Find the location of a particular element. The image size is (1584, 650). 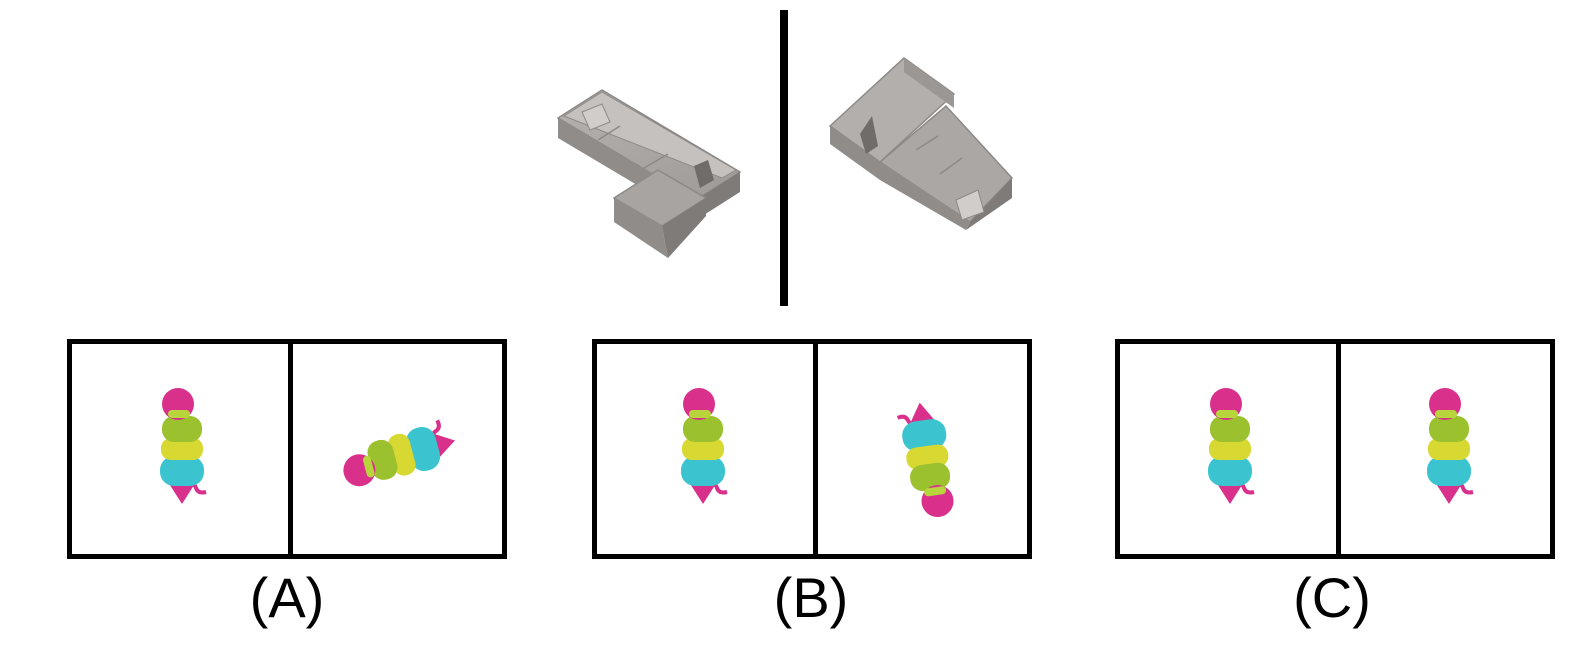

sofa-reference-left is located at coordinates (649, 173).